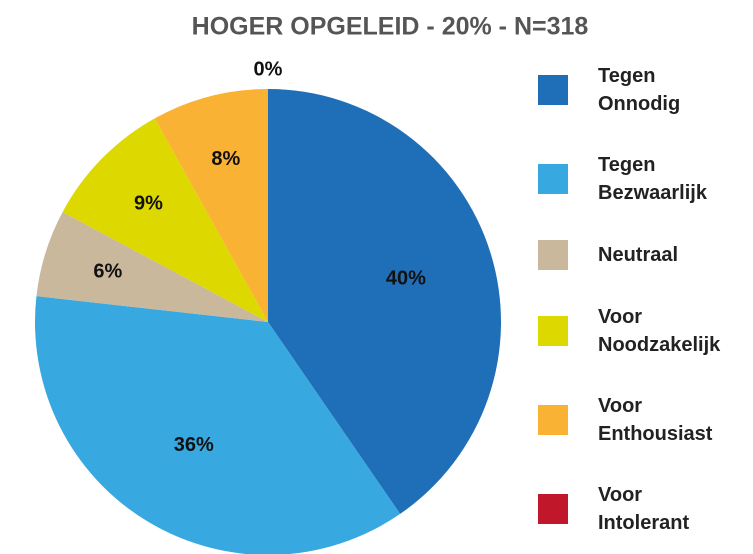 The width and height of the screenshot is (753, 554). I want to click on legend-label: Voor Intolerant, so click(644, 509).